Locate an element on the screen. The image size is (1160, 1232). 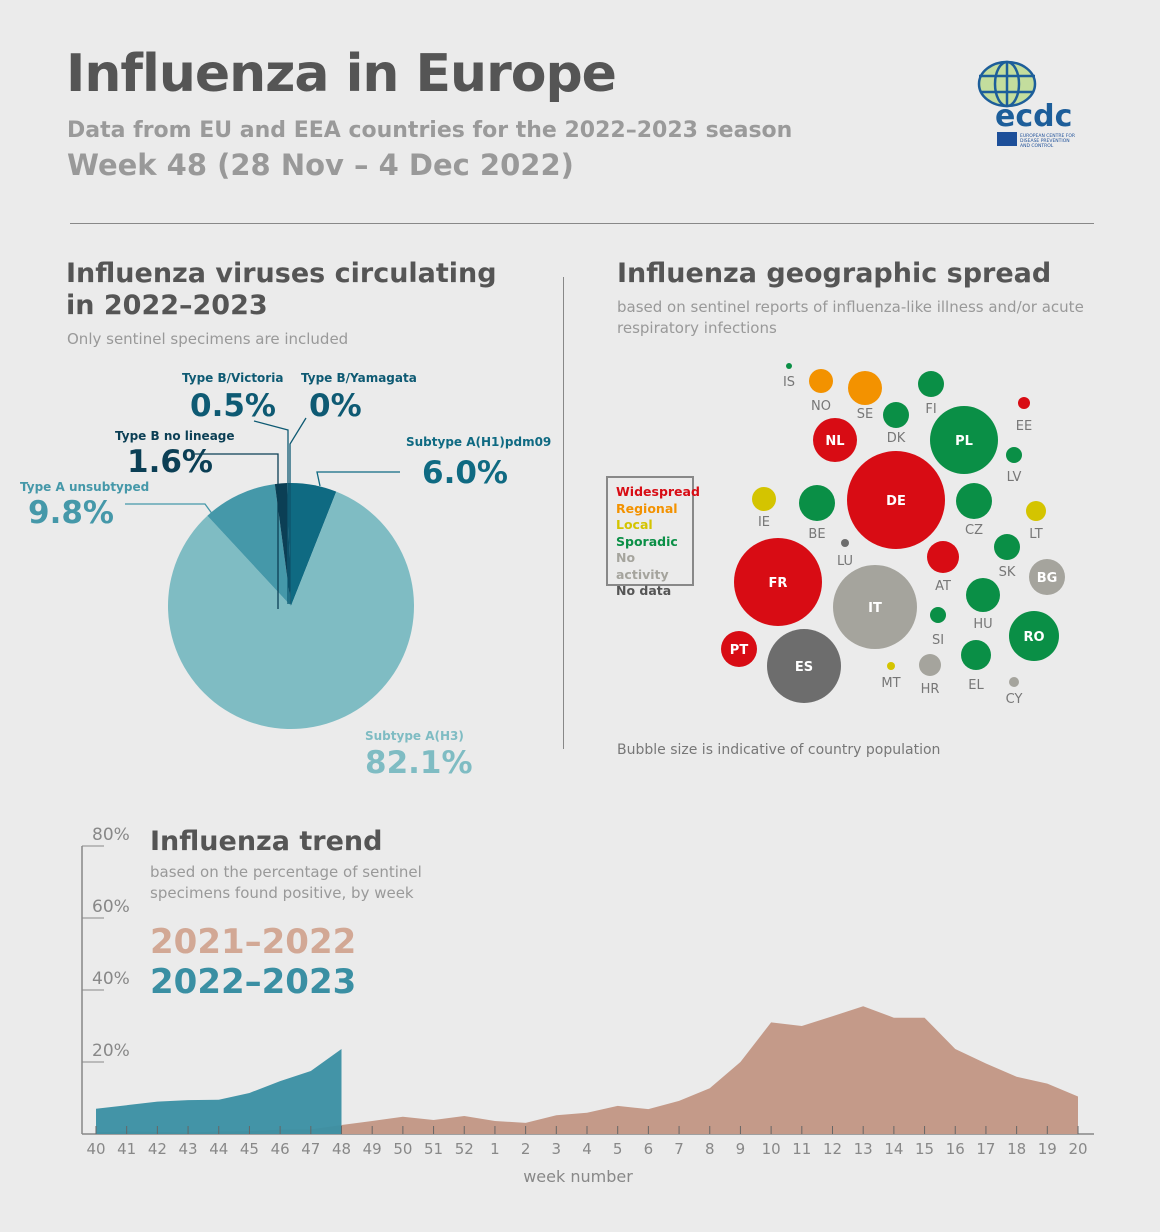
week-label: Week 48 (28 Nov – 4 Dec 2022) is located at coordinates (320, 165).